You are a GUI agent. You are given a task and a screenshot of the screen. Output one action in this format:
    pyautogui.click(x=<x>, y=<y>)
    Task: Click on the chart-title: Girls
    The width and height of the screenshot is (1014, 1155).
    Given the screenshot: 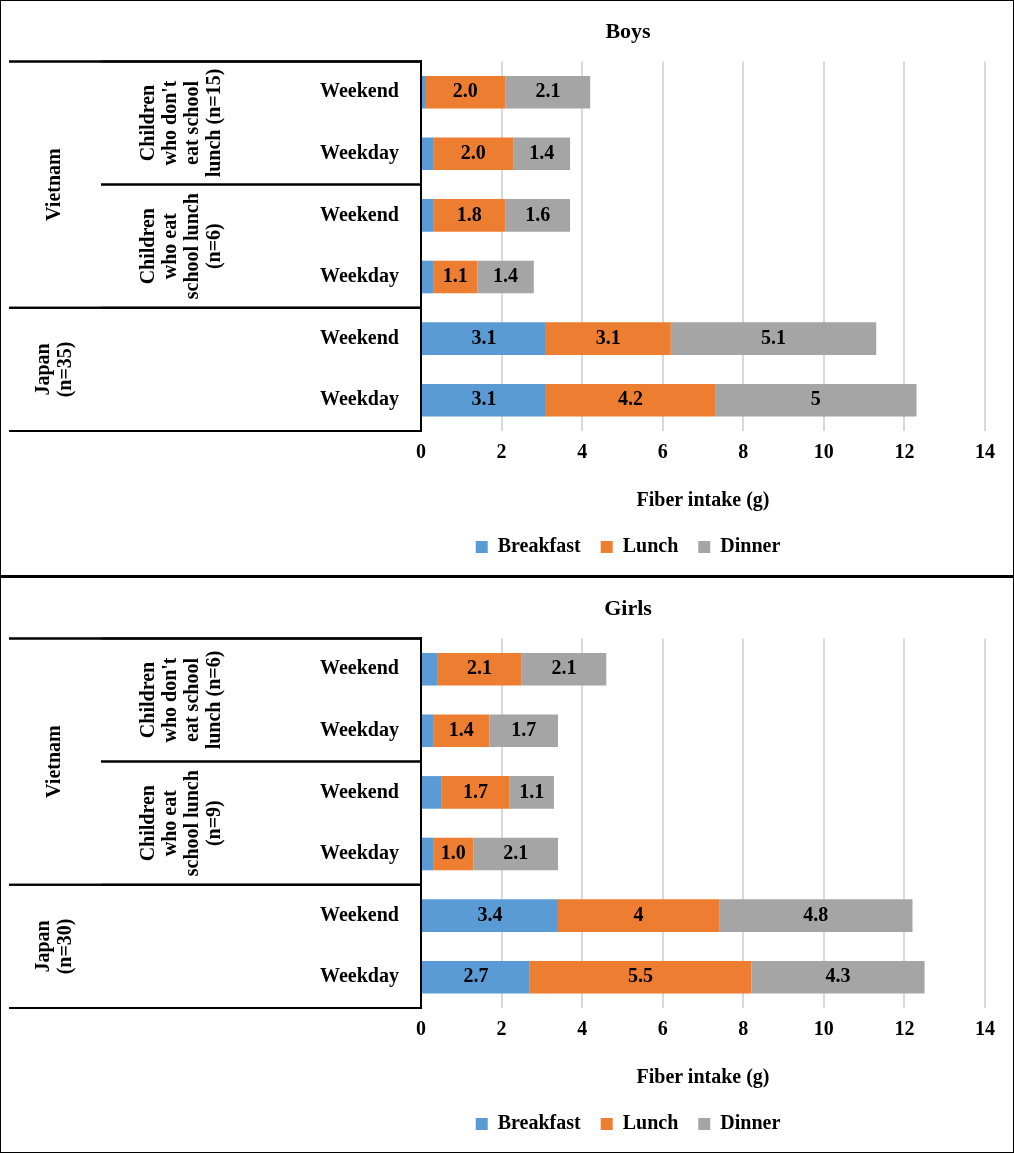 What is the action you would take?
    pyautogui.click(x=628, y=607)
    